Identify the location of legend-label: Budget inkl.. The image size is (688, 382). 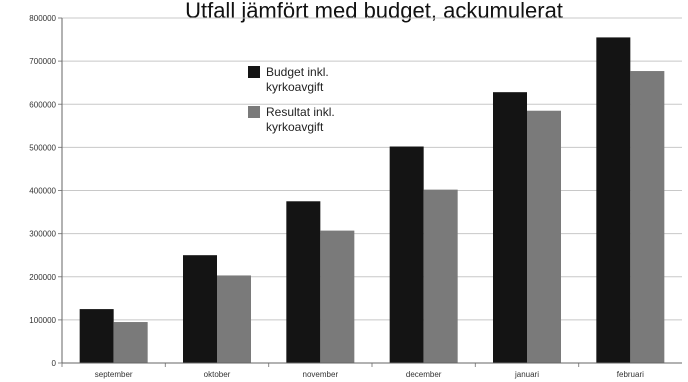
(297, 72).